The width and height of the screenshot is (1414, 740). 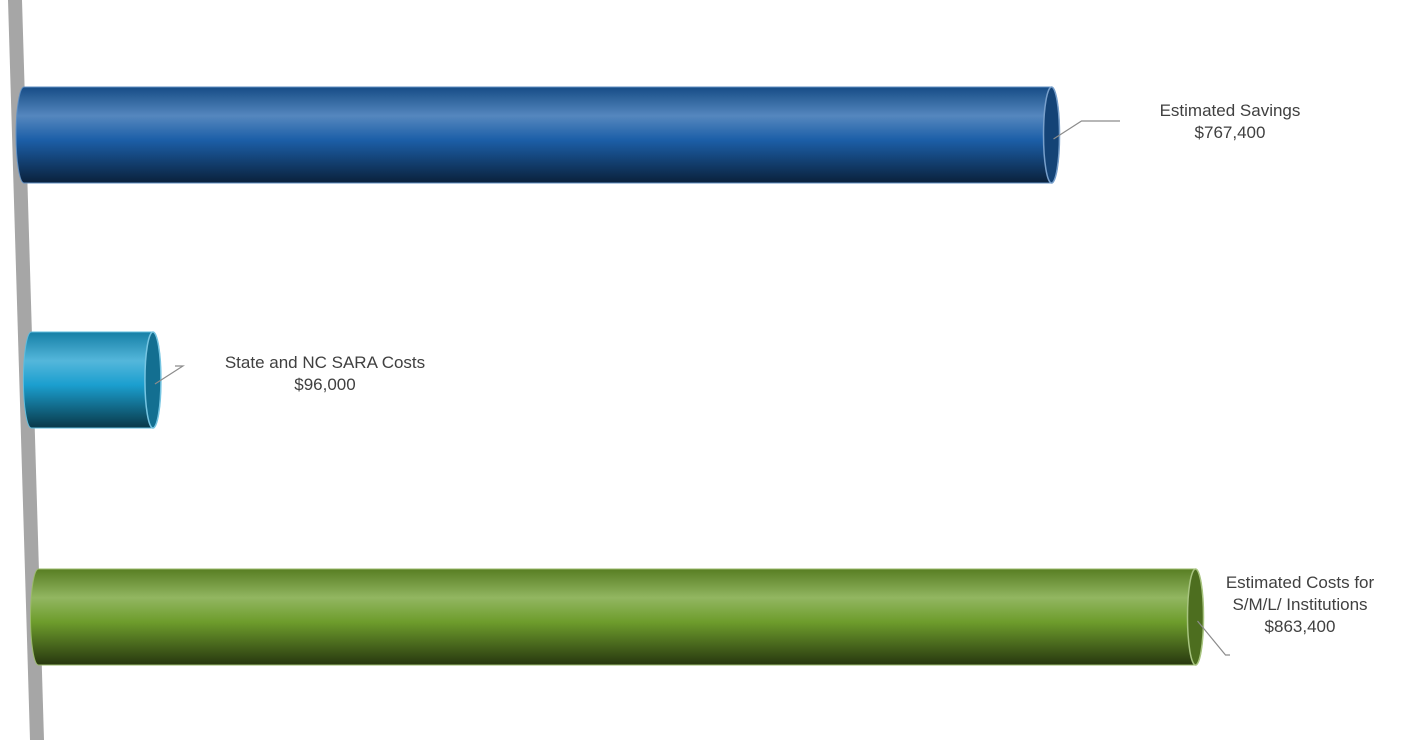 I want to click on data-label: Estimated Savings $767,400, so click(x=1230, y=122).